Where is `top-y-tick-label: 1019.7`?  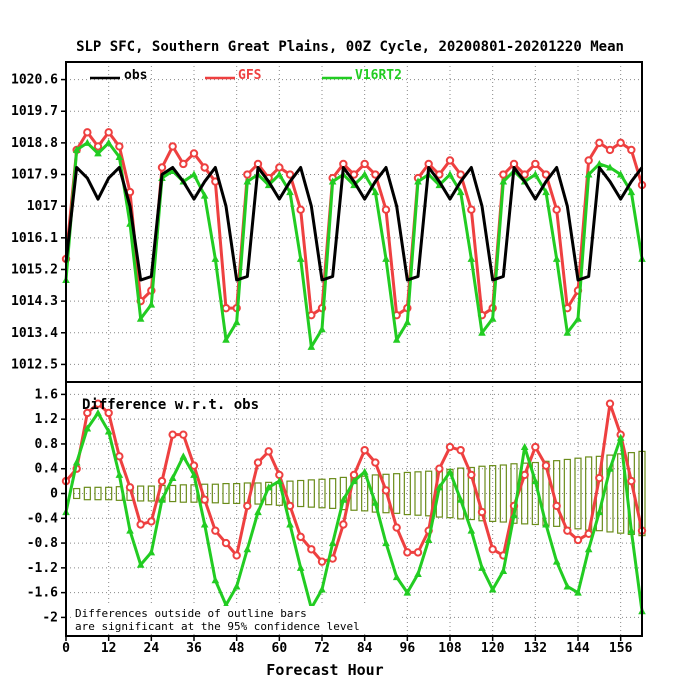
top-y-tick-label: 1019.7 is located at coordinates (34, 111).